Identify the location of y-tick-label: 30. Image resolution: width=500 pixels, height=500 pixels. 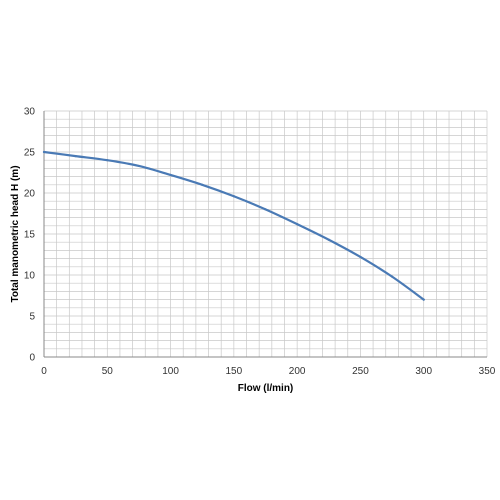
(30, 112).